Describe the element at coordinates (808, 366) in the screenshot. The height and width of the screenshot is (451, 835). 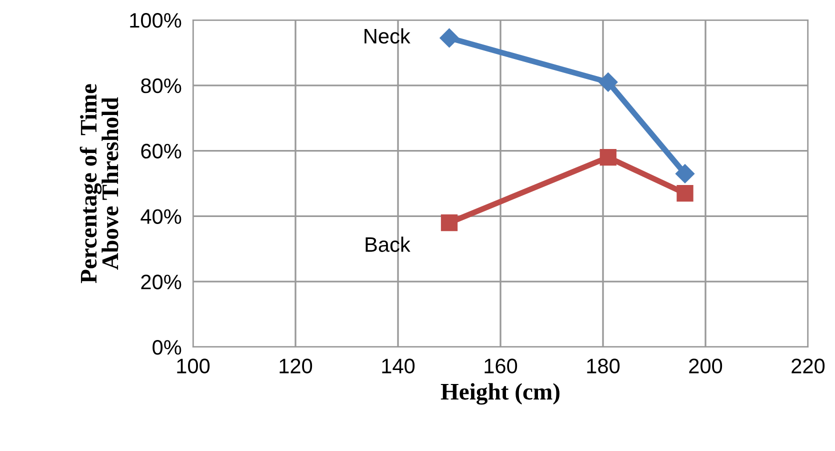
I see `x-tick-label: 220` at that location.